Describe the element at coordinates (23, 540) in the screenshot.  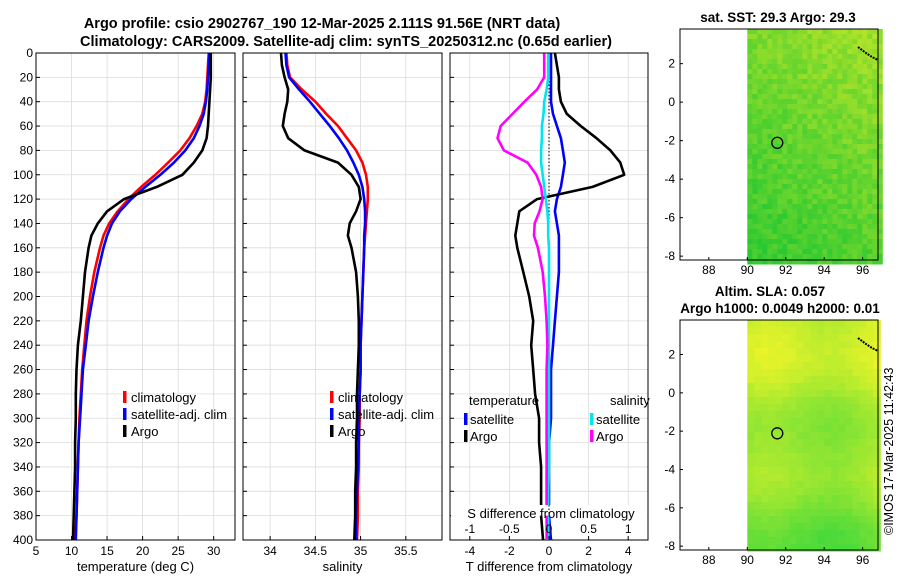
I see `y-tick-label: 400` at that location.